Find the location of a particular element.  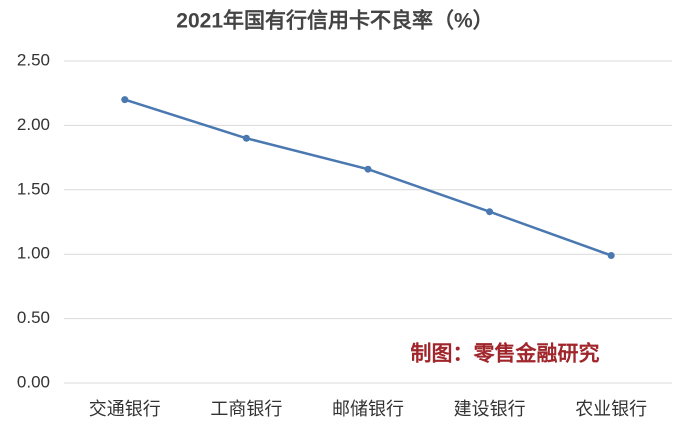

y-tick-label: 2.00 is located at coordinates (33, 124).